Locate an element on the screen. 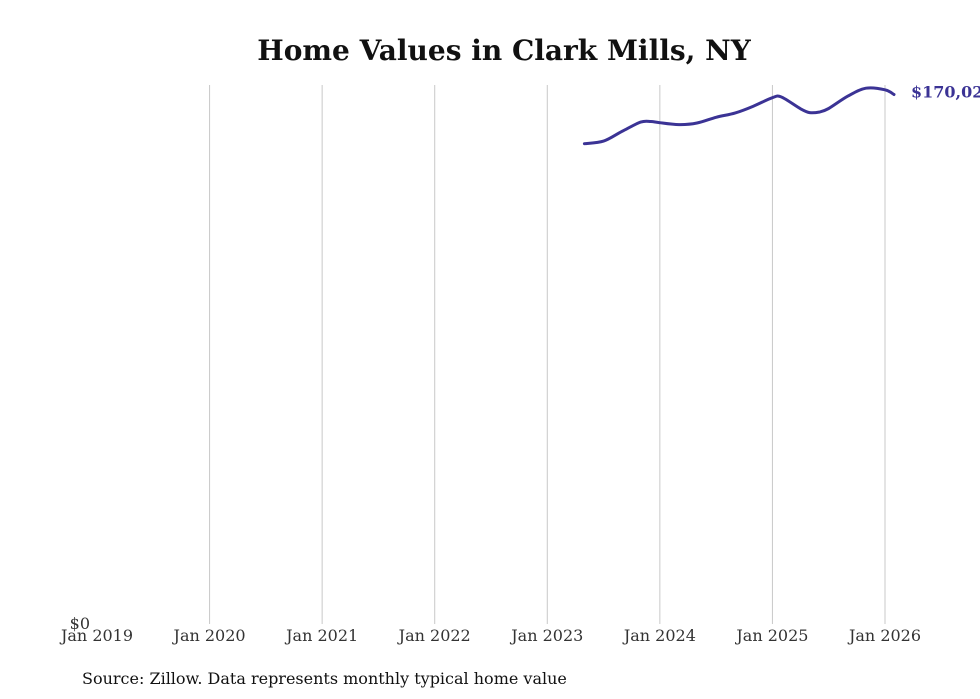  series-group: $170,02 is located at coordinates (781, 114).